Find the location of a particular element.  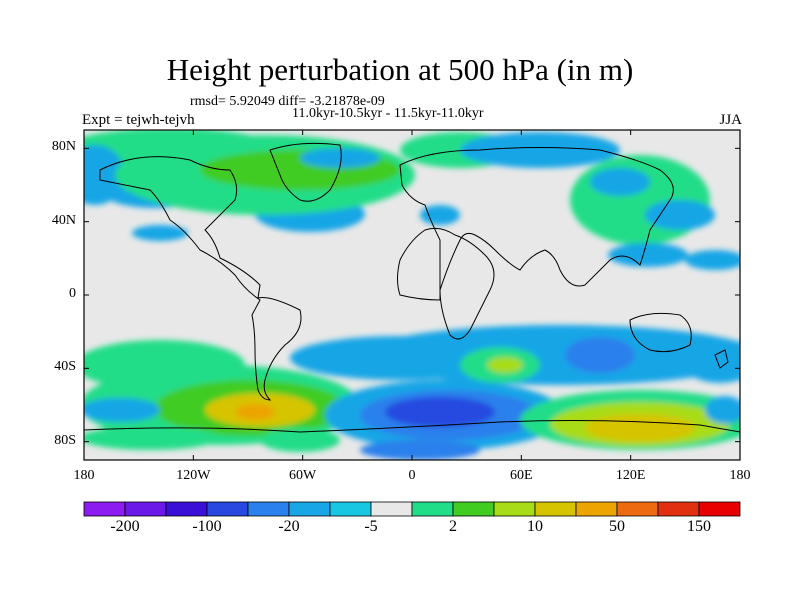

colorbar-label: -200 is located at coordinates (125, 526).